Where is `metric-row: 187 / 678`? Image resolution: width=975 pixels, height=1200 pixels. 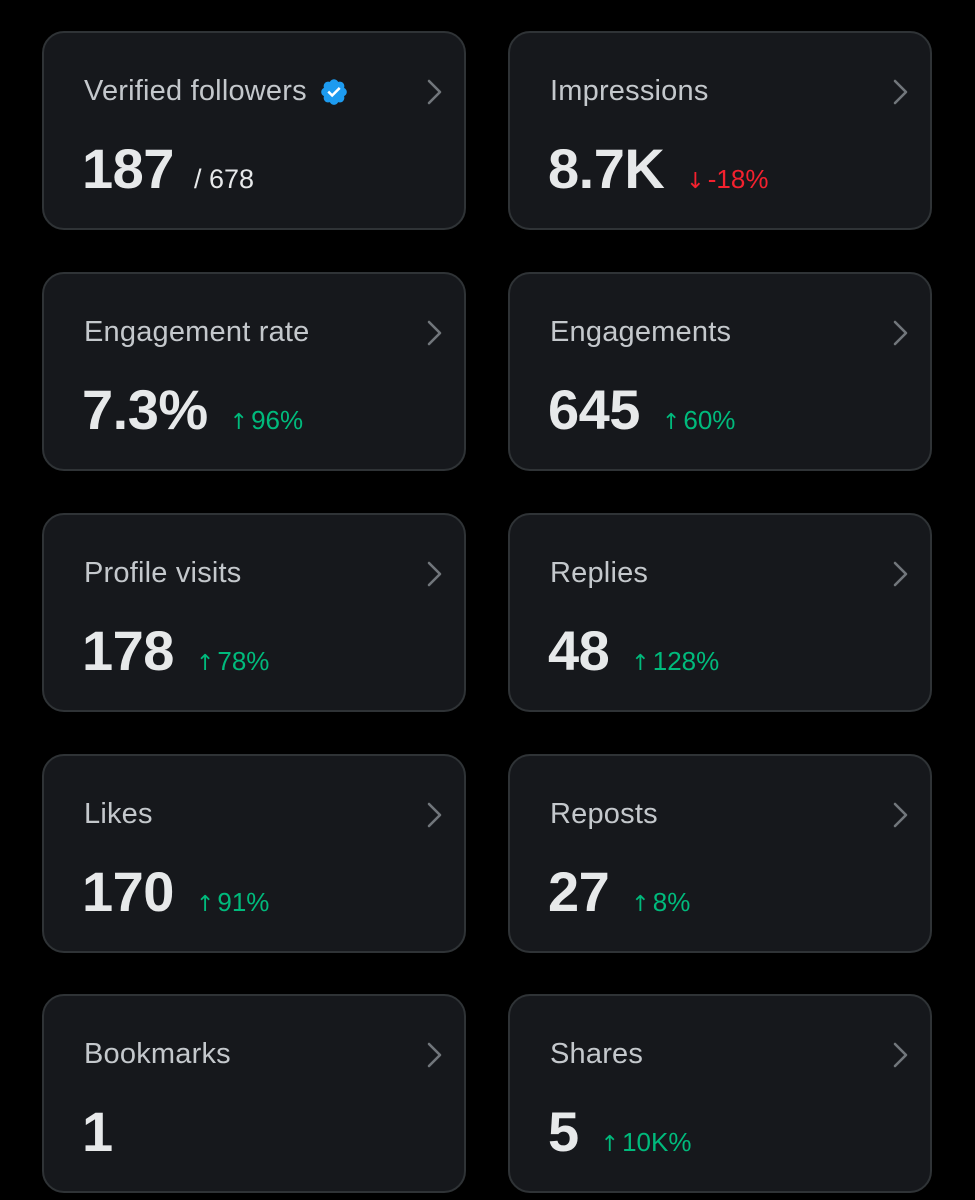 metric-row: 187 / 678 is located at coordinates (168, 169).